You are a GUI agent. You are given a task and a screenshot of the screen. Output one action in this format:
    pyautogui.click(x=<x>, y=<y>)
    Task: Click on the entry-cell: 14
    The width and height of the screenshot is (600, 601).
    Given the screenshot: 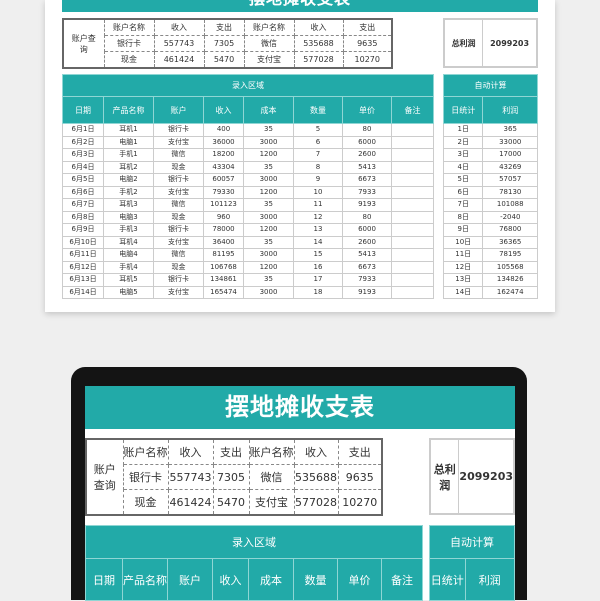 What is the action you would take?
    pyautogui.click(x=318, y=242)
    